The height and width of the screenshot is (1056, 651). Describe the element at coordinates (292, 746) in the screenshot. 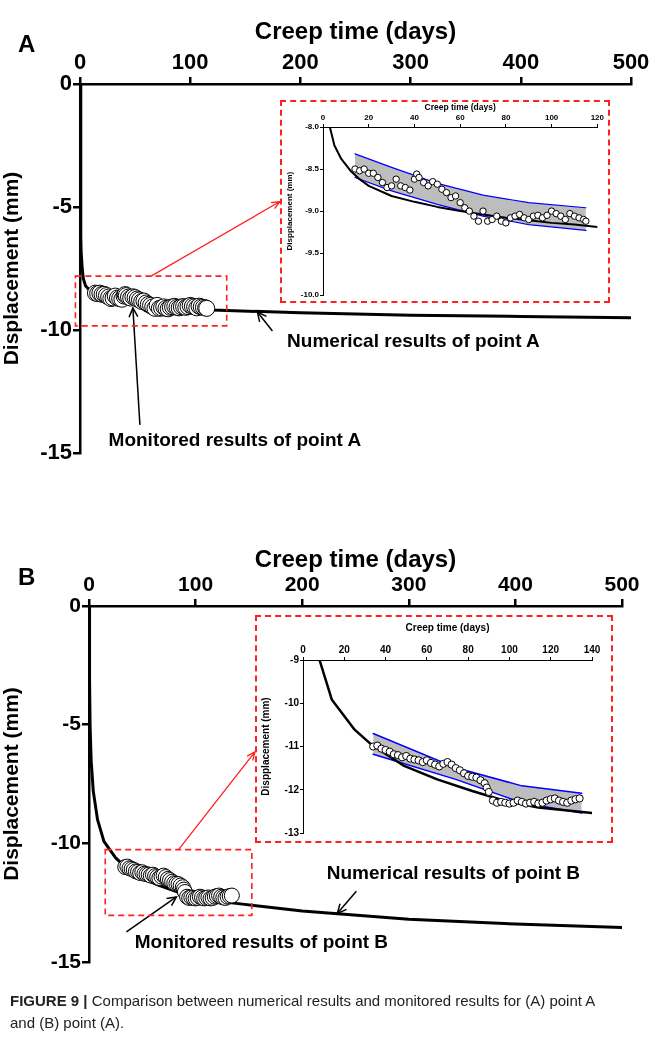

I see `y-tick-label: -11` at that location.